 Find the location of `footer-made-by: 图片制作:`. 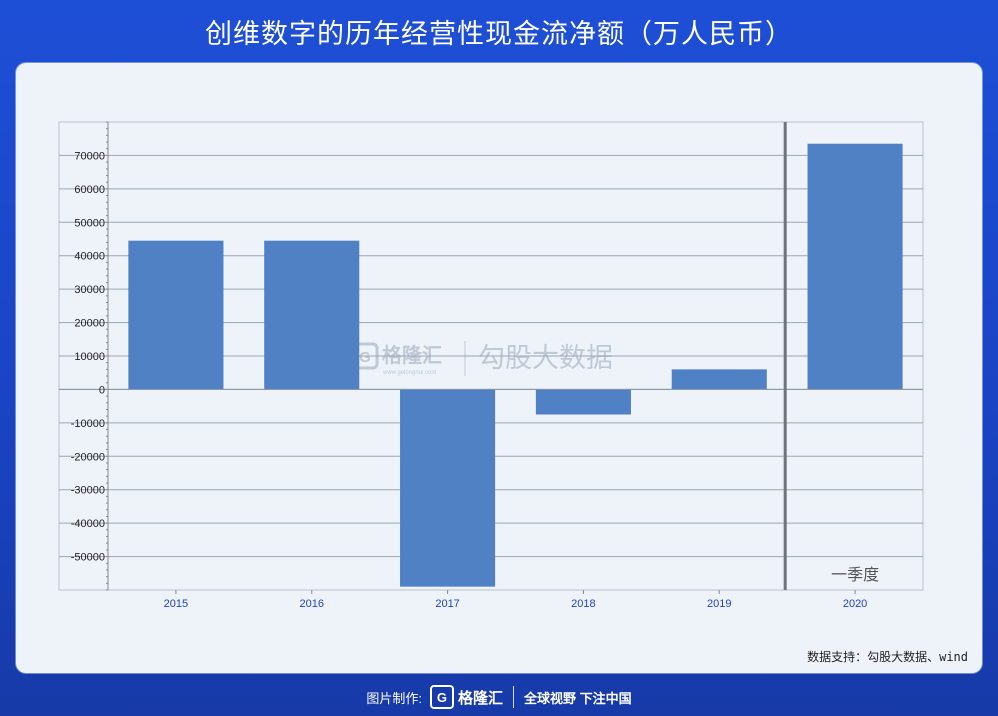

footer-made-by: 图片制作: is located at coordinates (394, 698).